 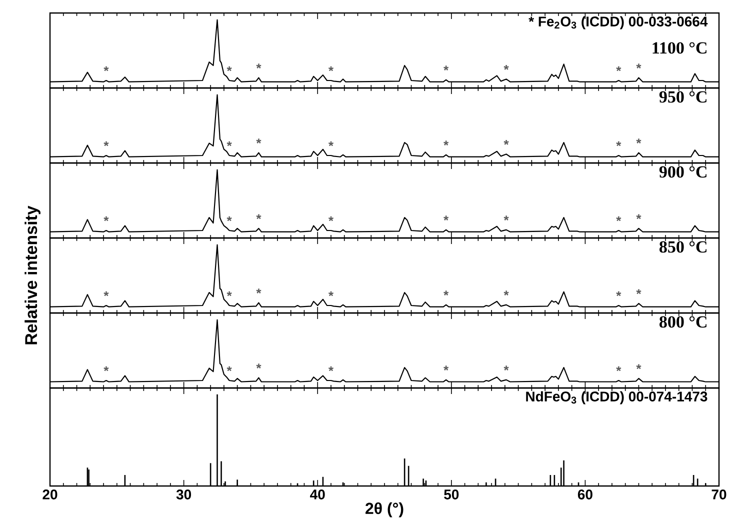 I want to click on annotation: 1100 °C, so click(x=679, y=48).